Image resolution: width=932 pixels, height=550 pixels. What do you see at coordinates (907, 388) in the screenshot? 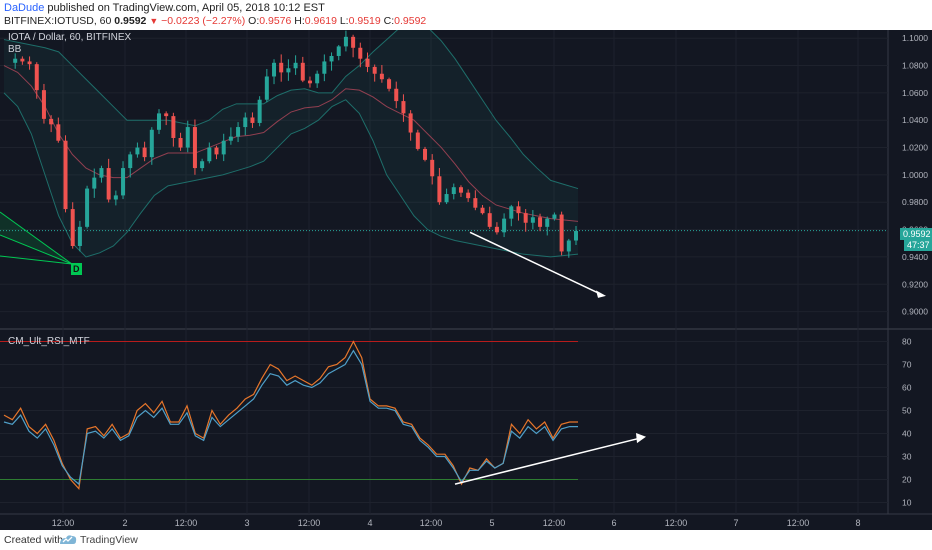
I see `rsi-tick-label: 60` at bounding box center [907, 388].